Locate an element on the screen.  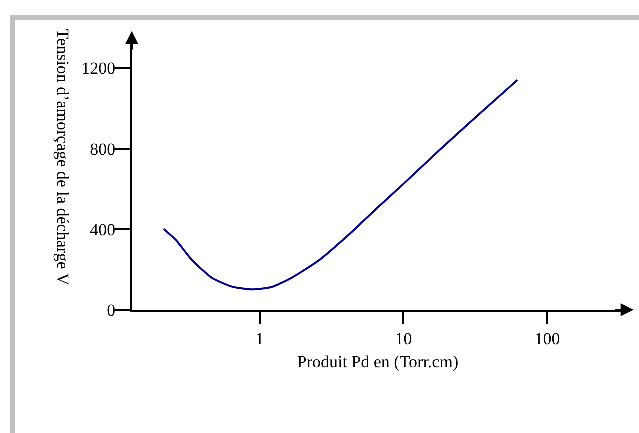
y-axis-title: Tension d’amorçage de la décharge V is located at coordinates (62, 157).